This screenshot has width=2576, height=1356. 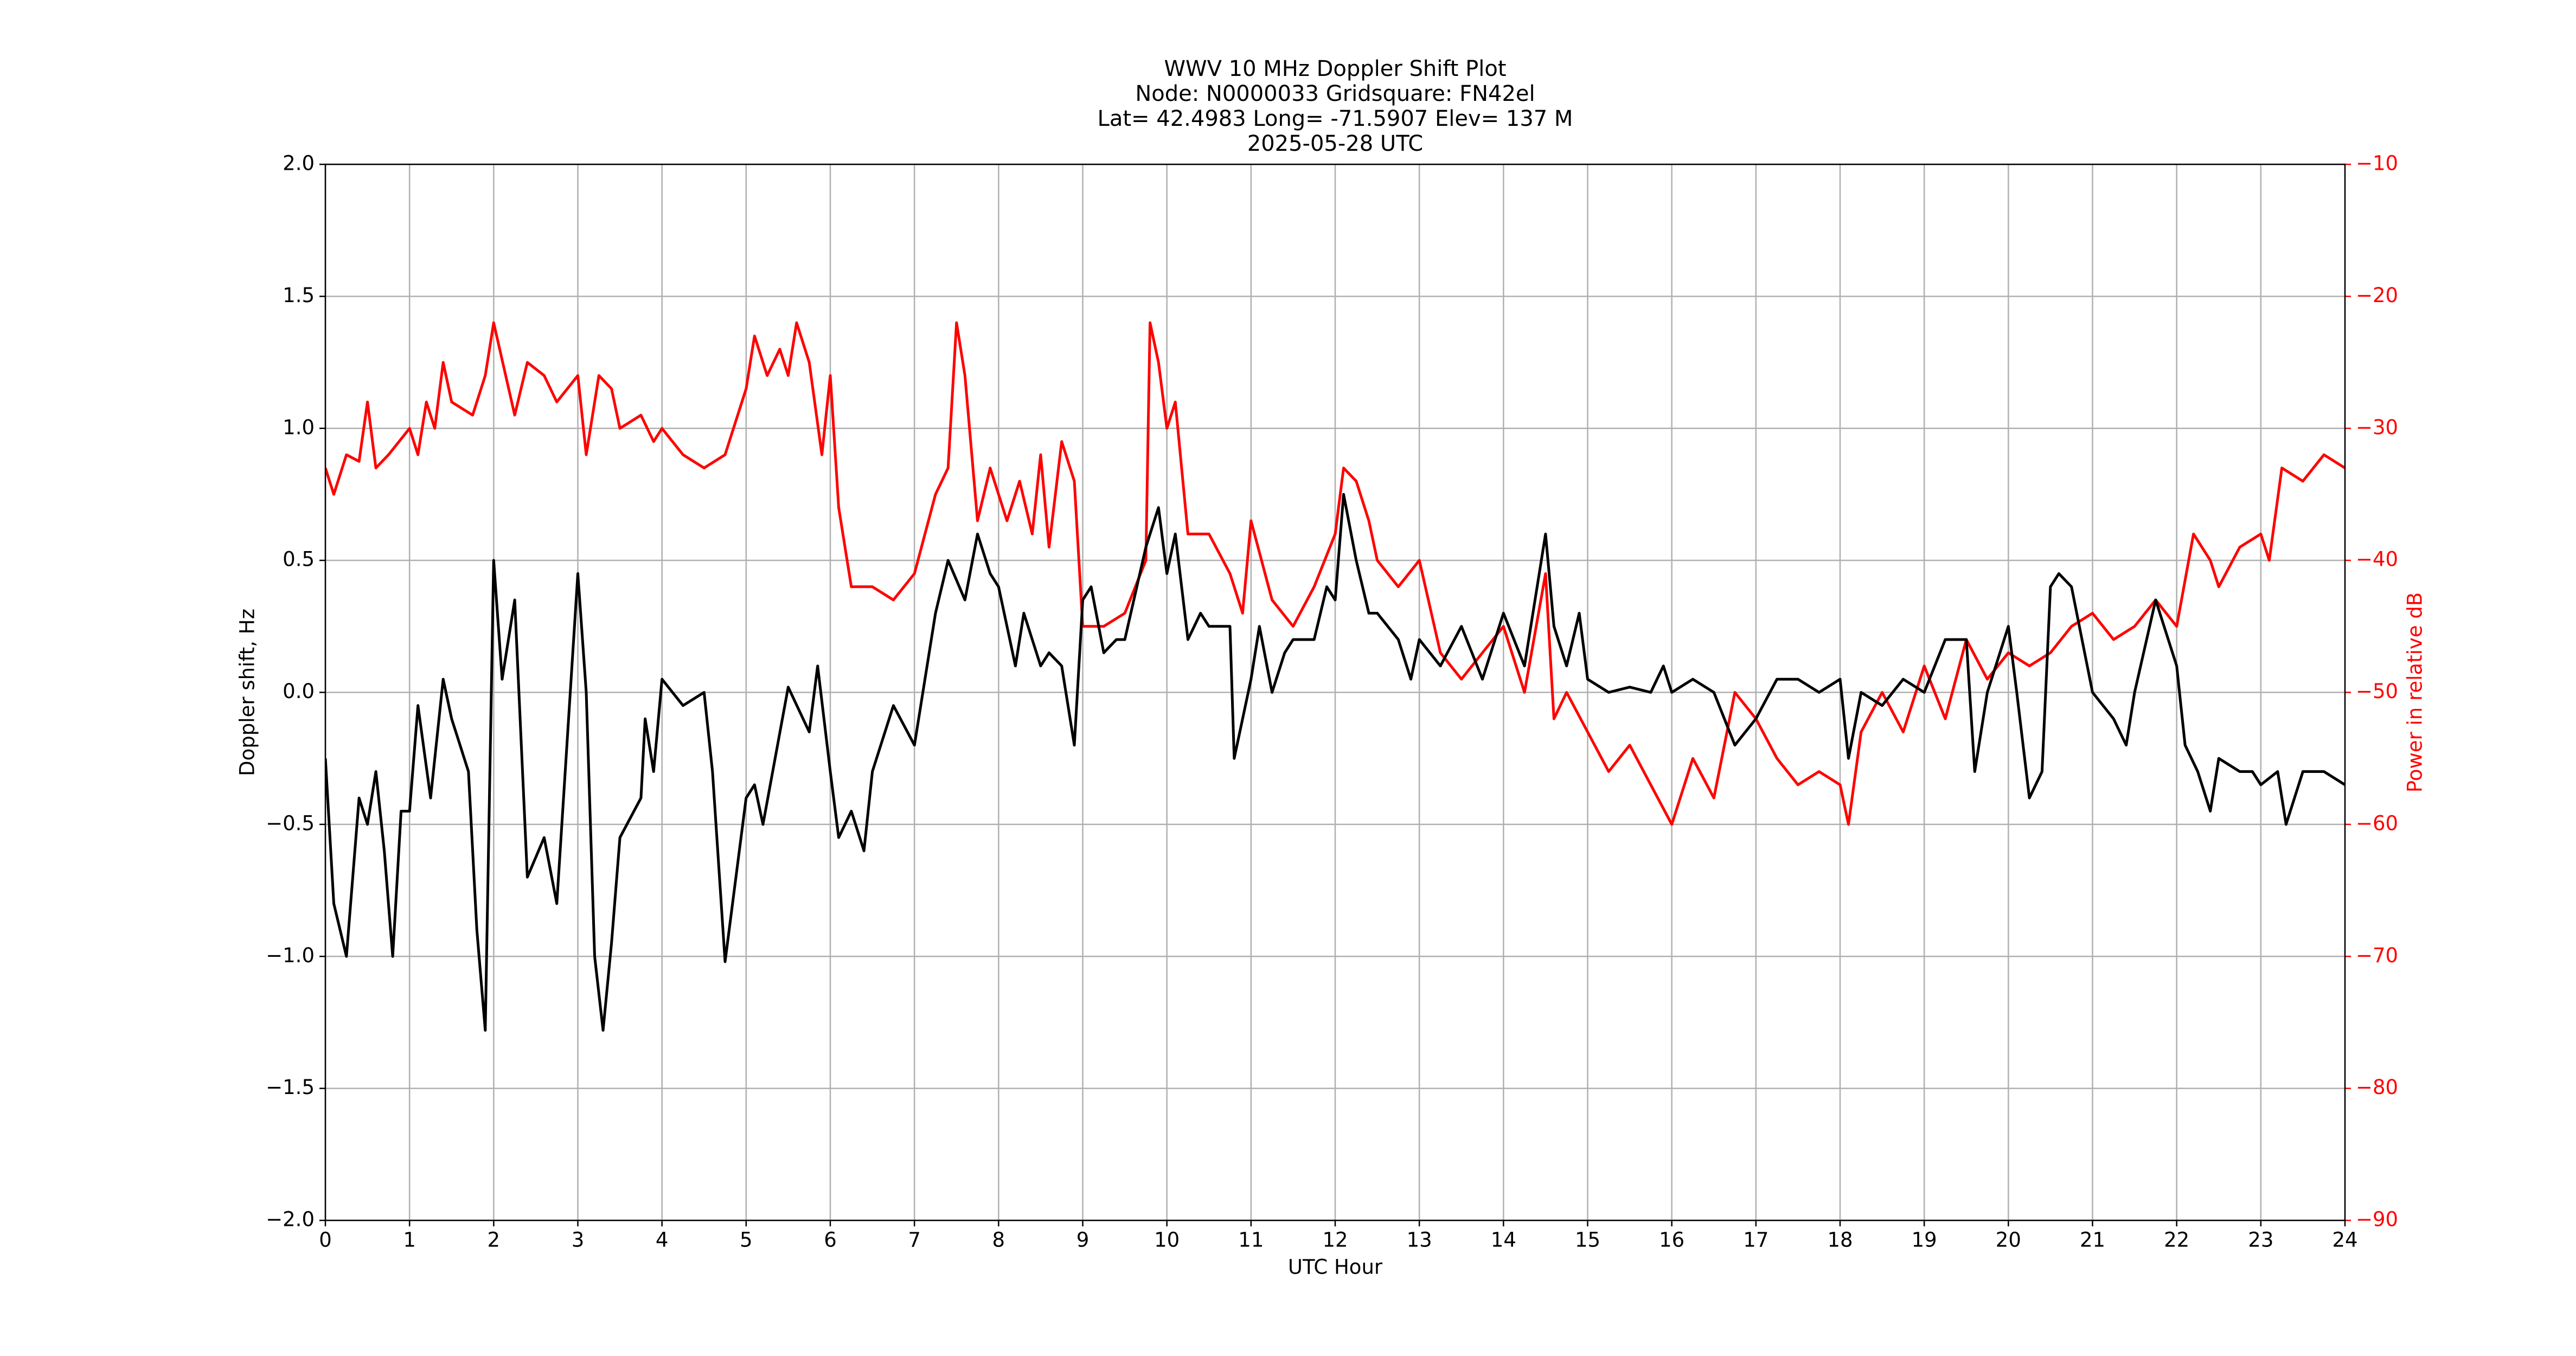 What do you see at coordinates (2377, 427) in the screenshot?
I see `y2-tick-label: −30` at bounding box center [2377, 427].